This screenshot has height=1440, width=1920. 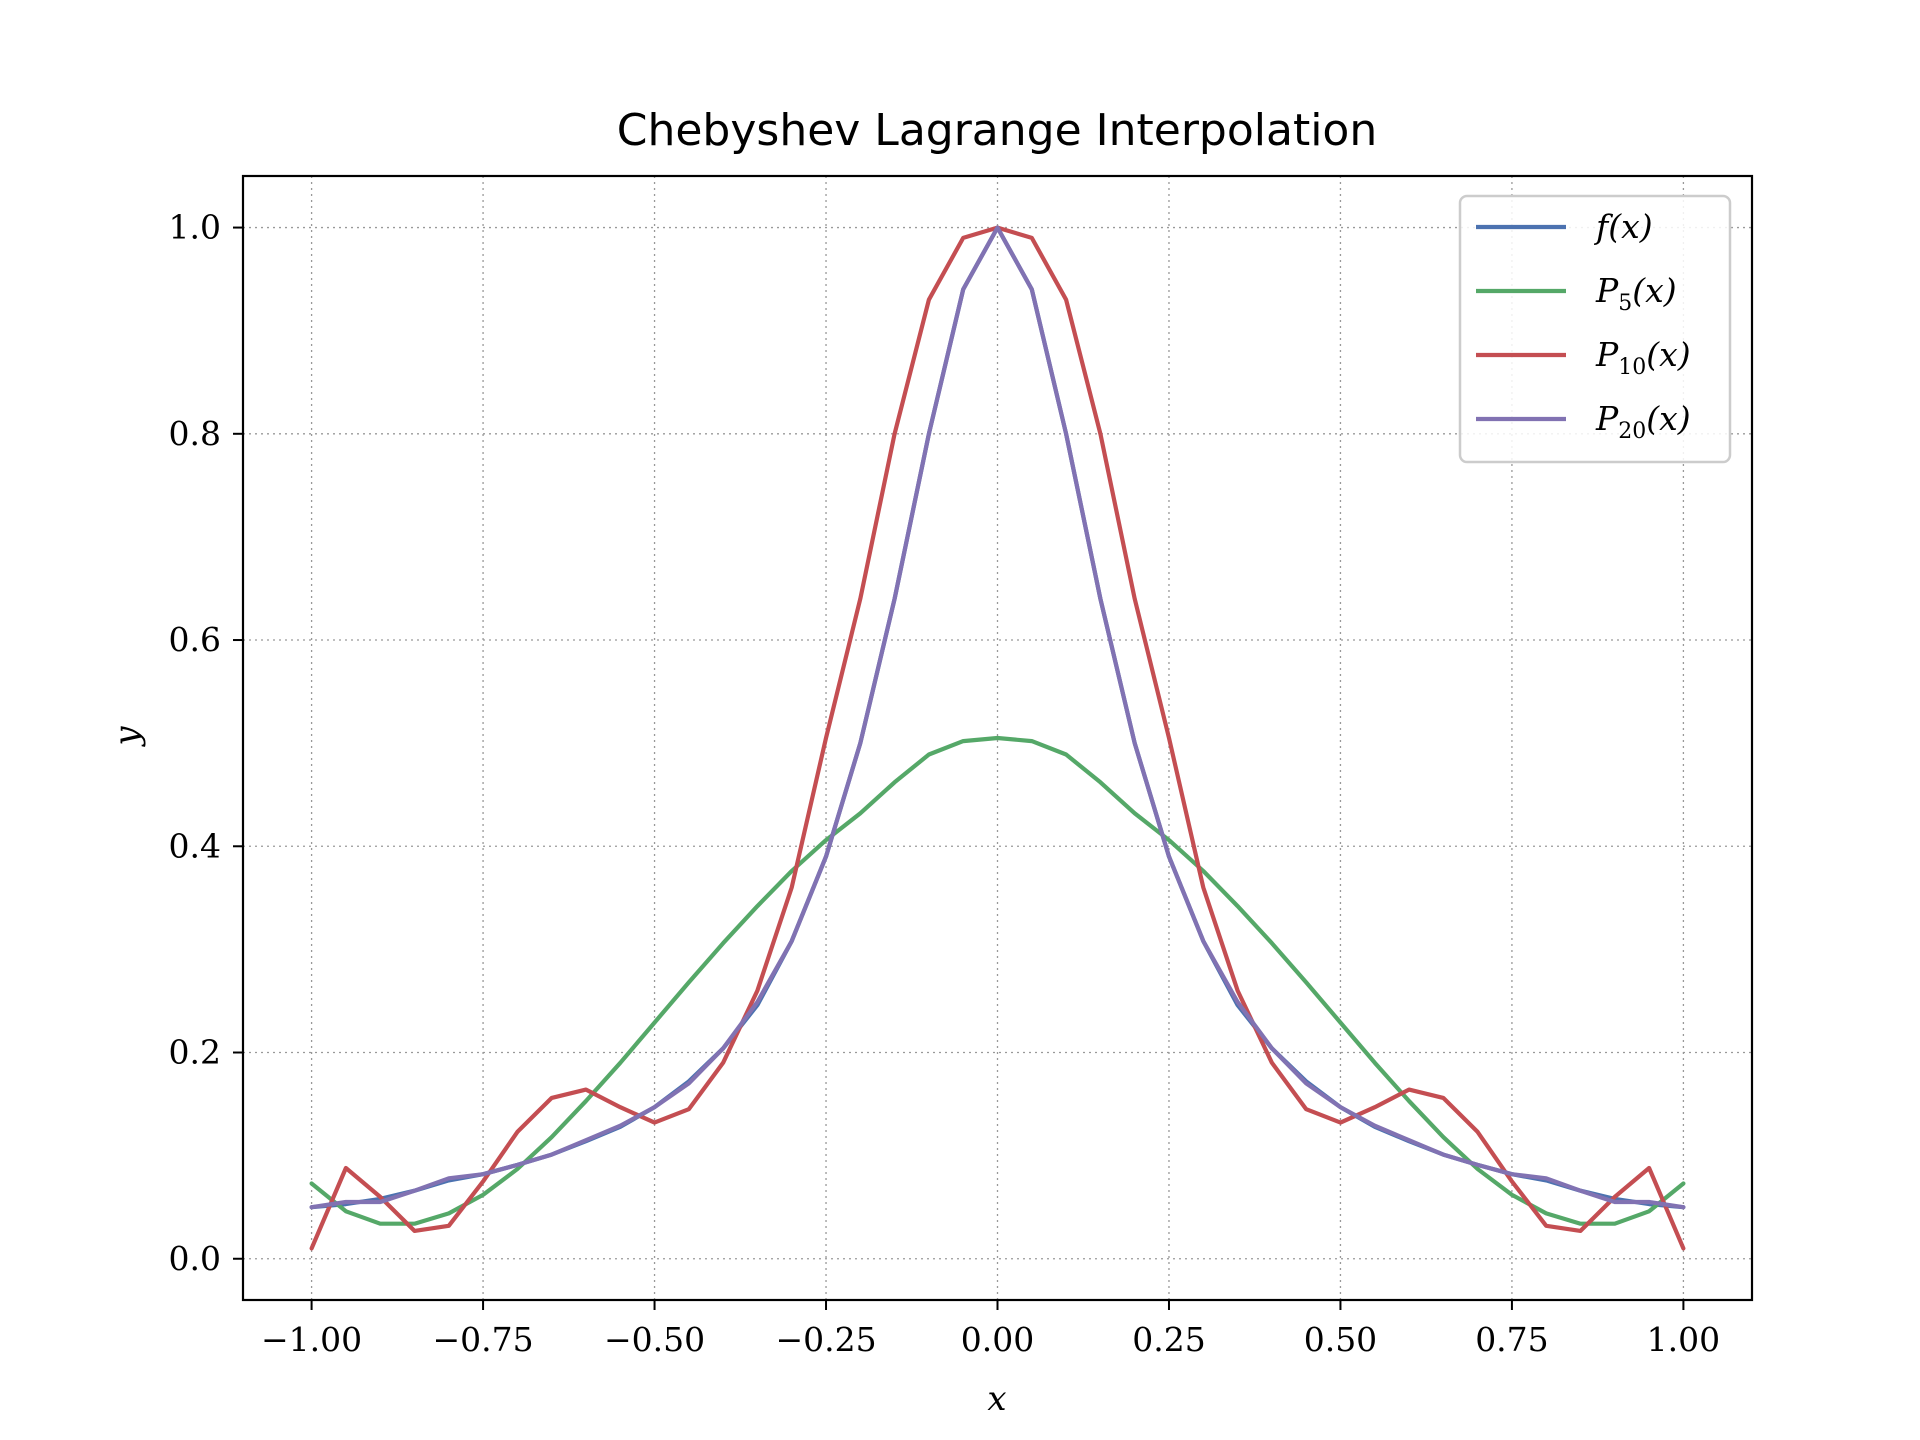 I want to click on chart-title: Chebyshev Lagrange Interpolation, so click(x=997, y=130).